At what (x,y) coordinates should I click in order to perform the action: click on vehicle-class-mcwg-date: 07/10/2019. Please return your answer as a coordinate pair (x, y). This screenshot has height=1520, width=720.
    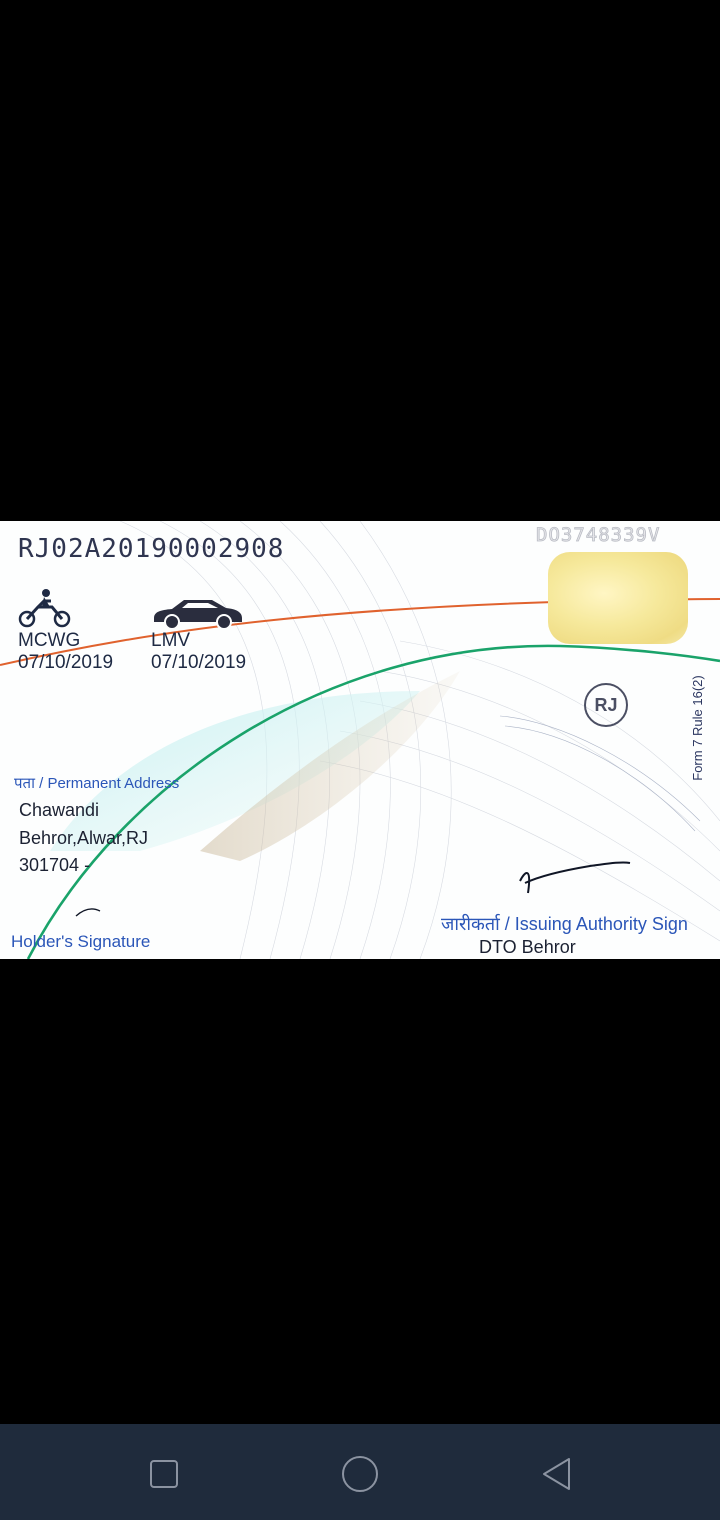
    Looking at the image, I should click on (66, 662).